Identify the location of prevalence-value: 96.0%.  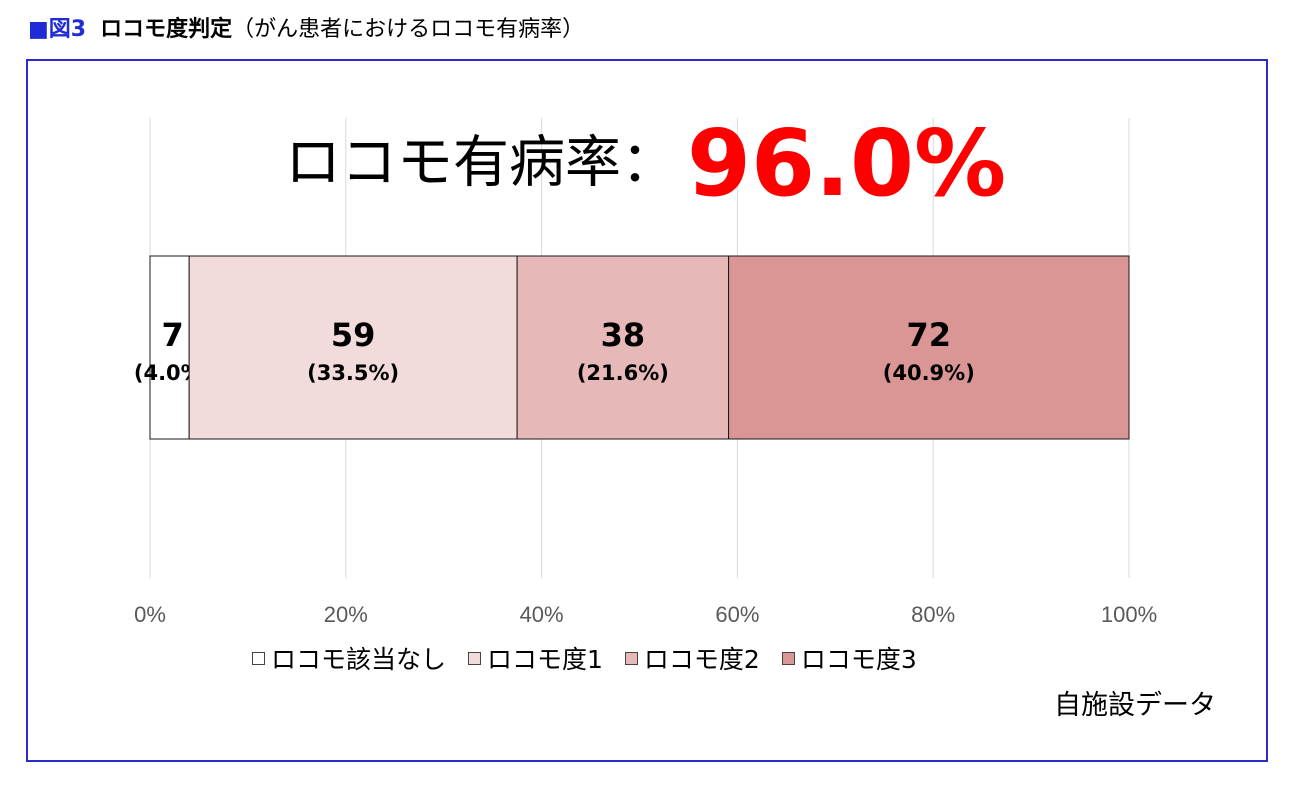
(847, 163).